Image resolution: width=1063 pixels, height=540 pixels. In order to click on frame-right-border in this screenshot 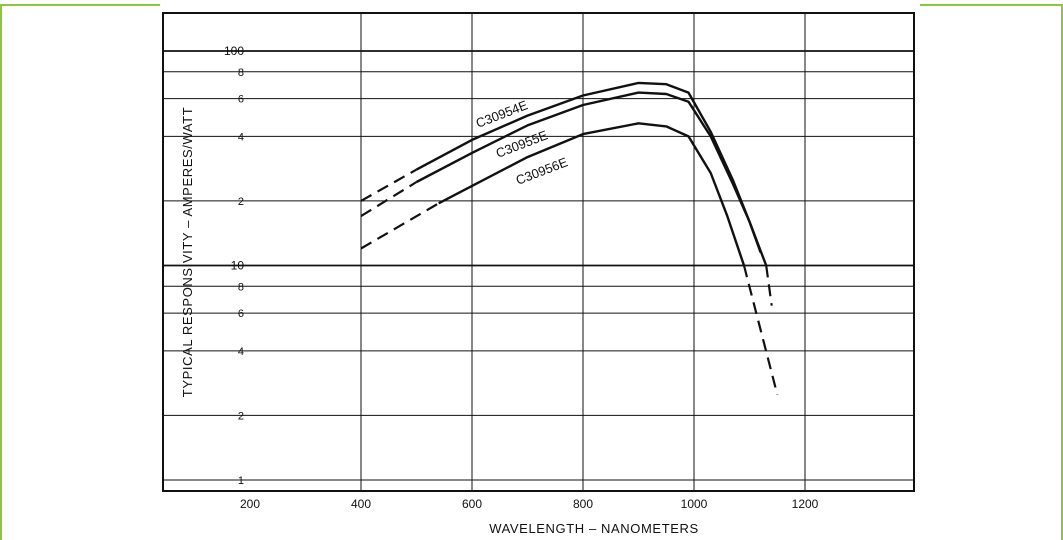, I will do `click(1062, 272)`.